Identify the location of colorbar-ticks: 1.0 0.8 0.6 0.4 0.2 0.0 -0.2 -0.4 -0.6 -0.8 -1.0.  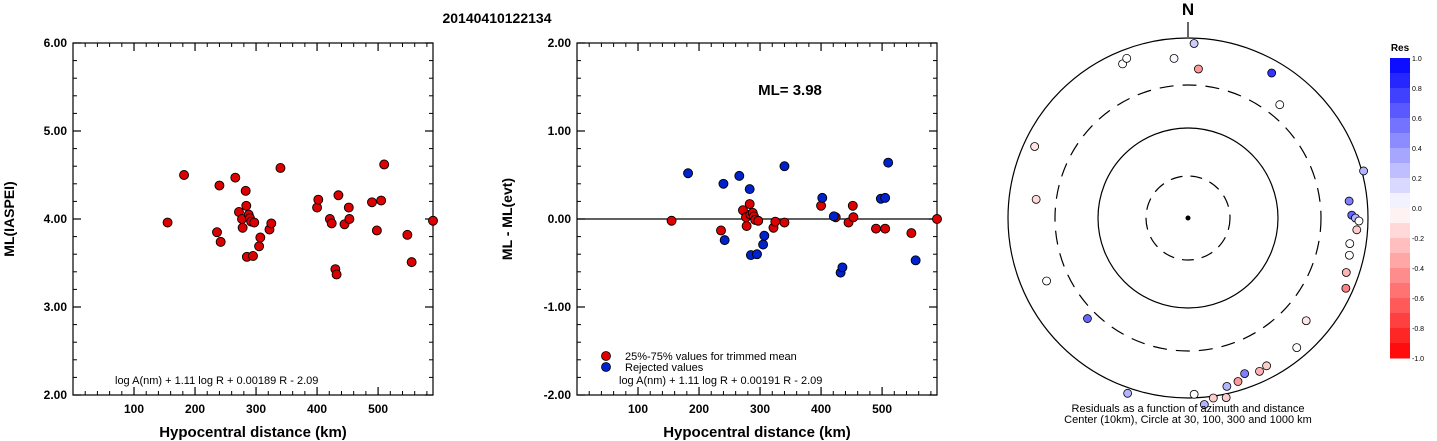
(1418, 209).